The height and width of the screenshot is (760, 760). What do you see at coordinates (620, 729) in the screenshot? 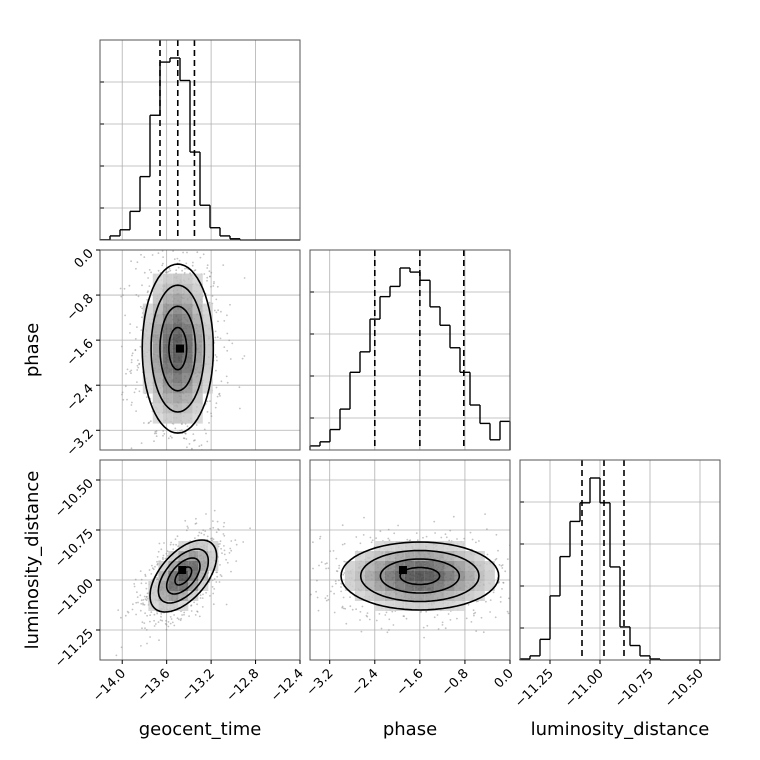
I see `x-label-luminosity_distance: luminosity_distance` at bounding box center [620, 729].